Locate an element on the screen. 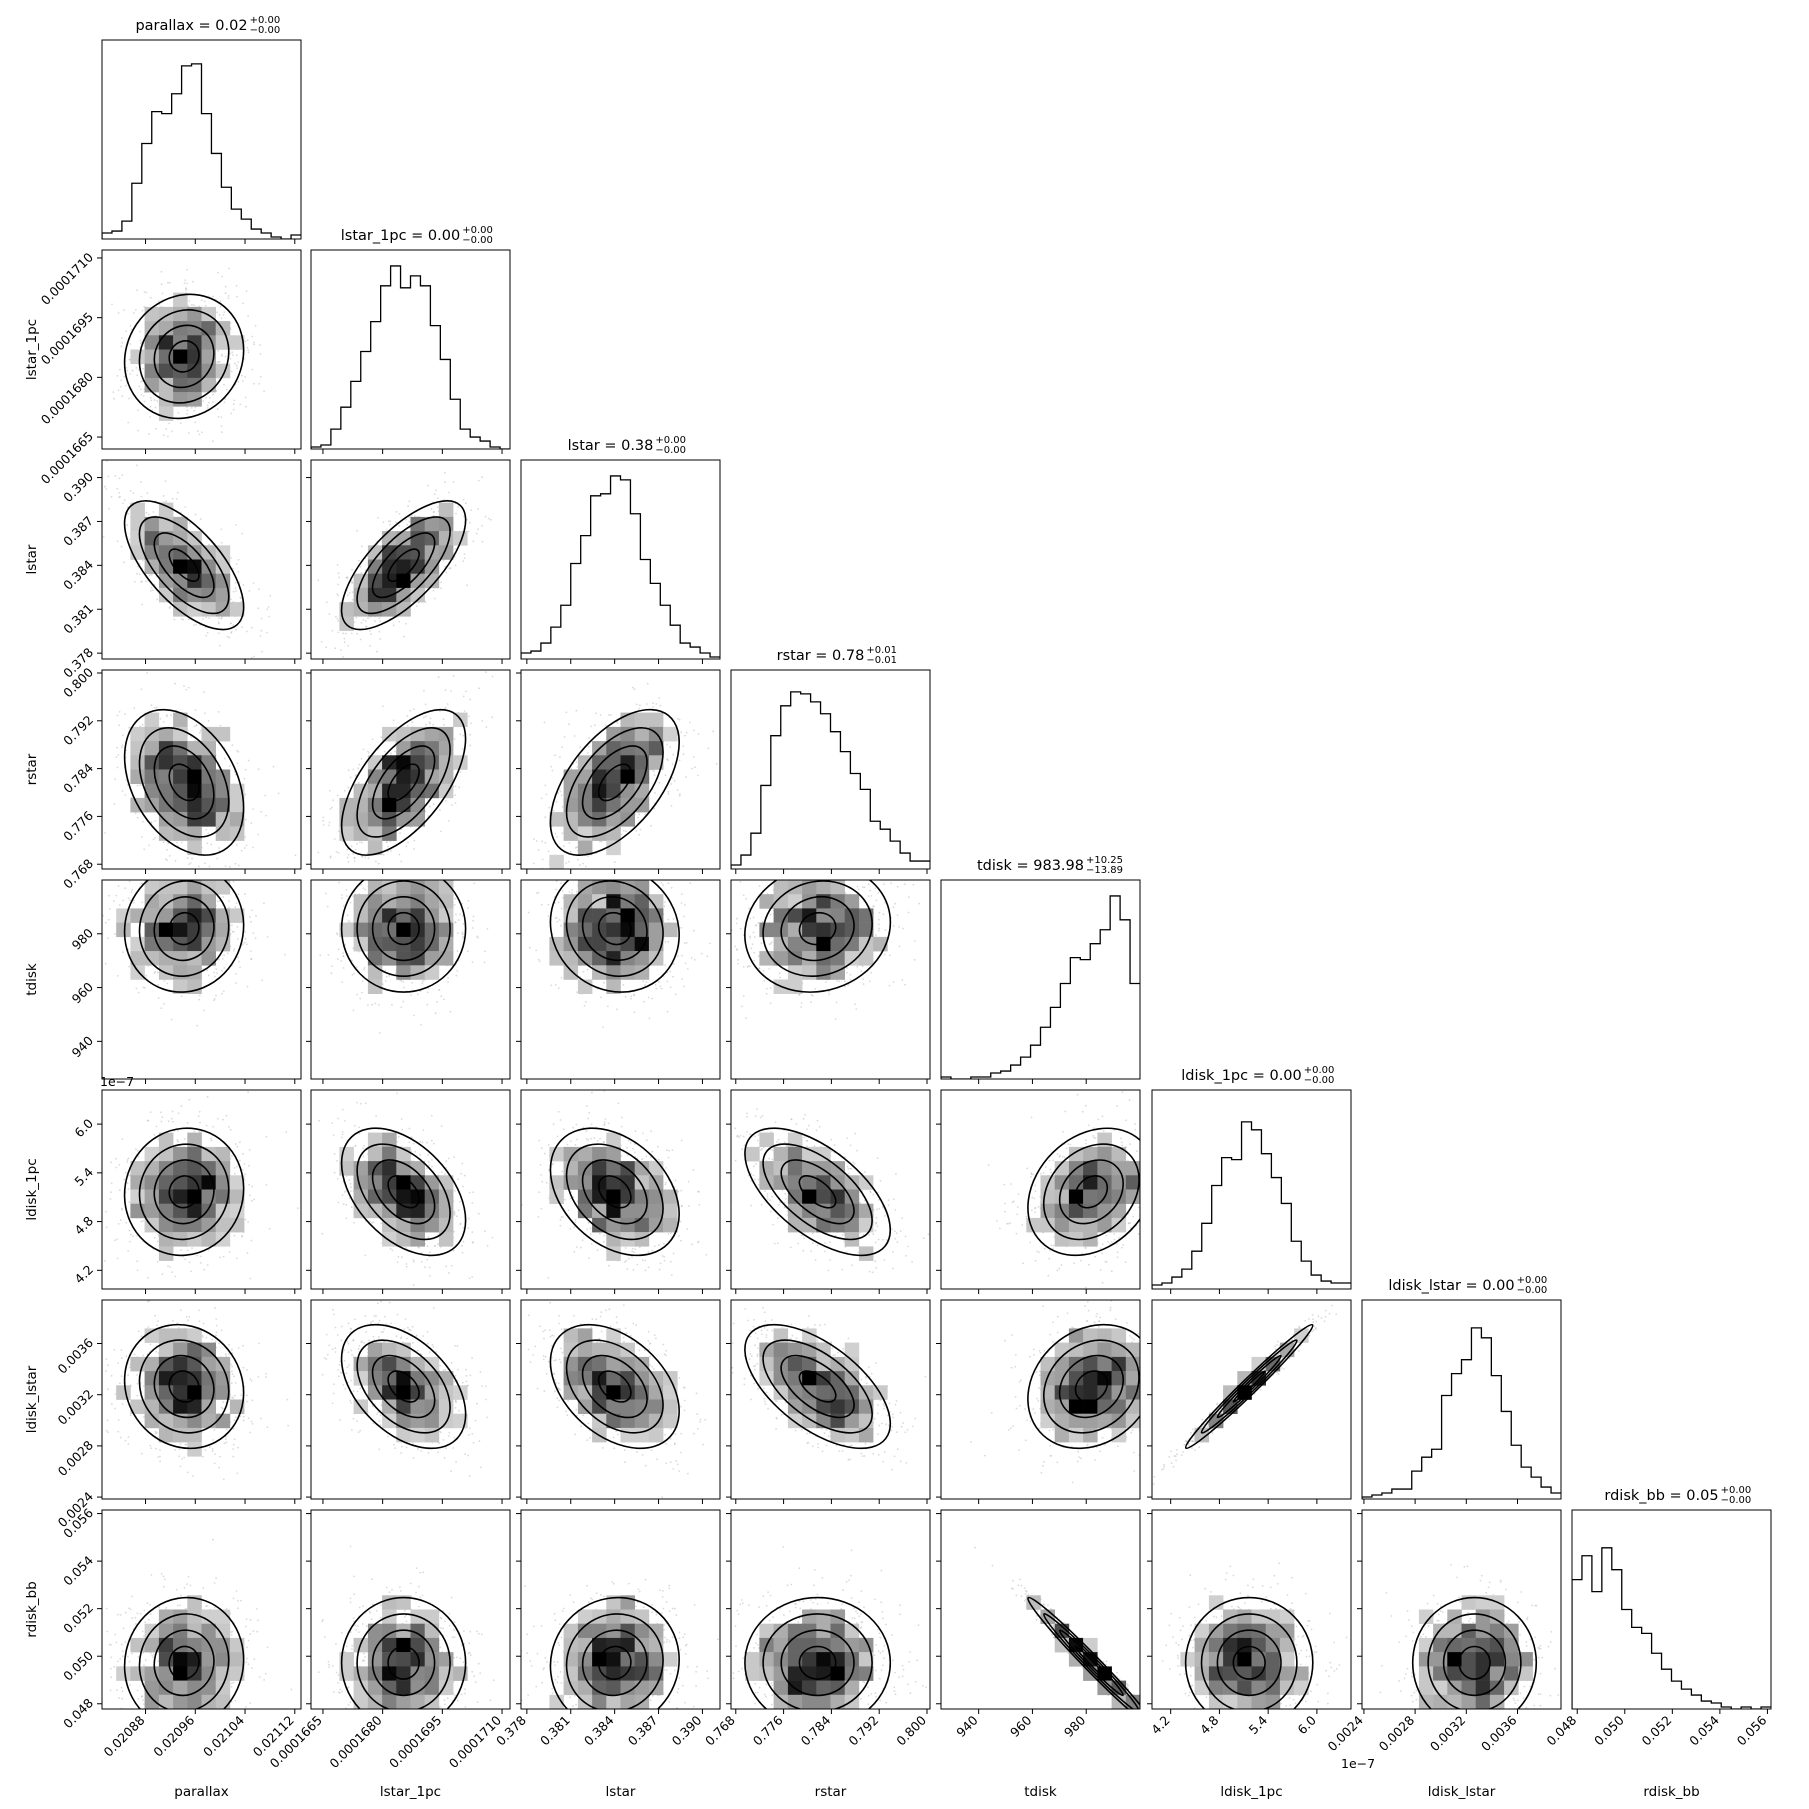 The height and width of the screenshot is (1809, 1809). y-tick-label: 0.0001695 is located at coordinates (67, 338).